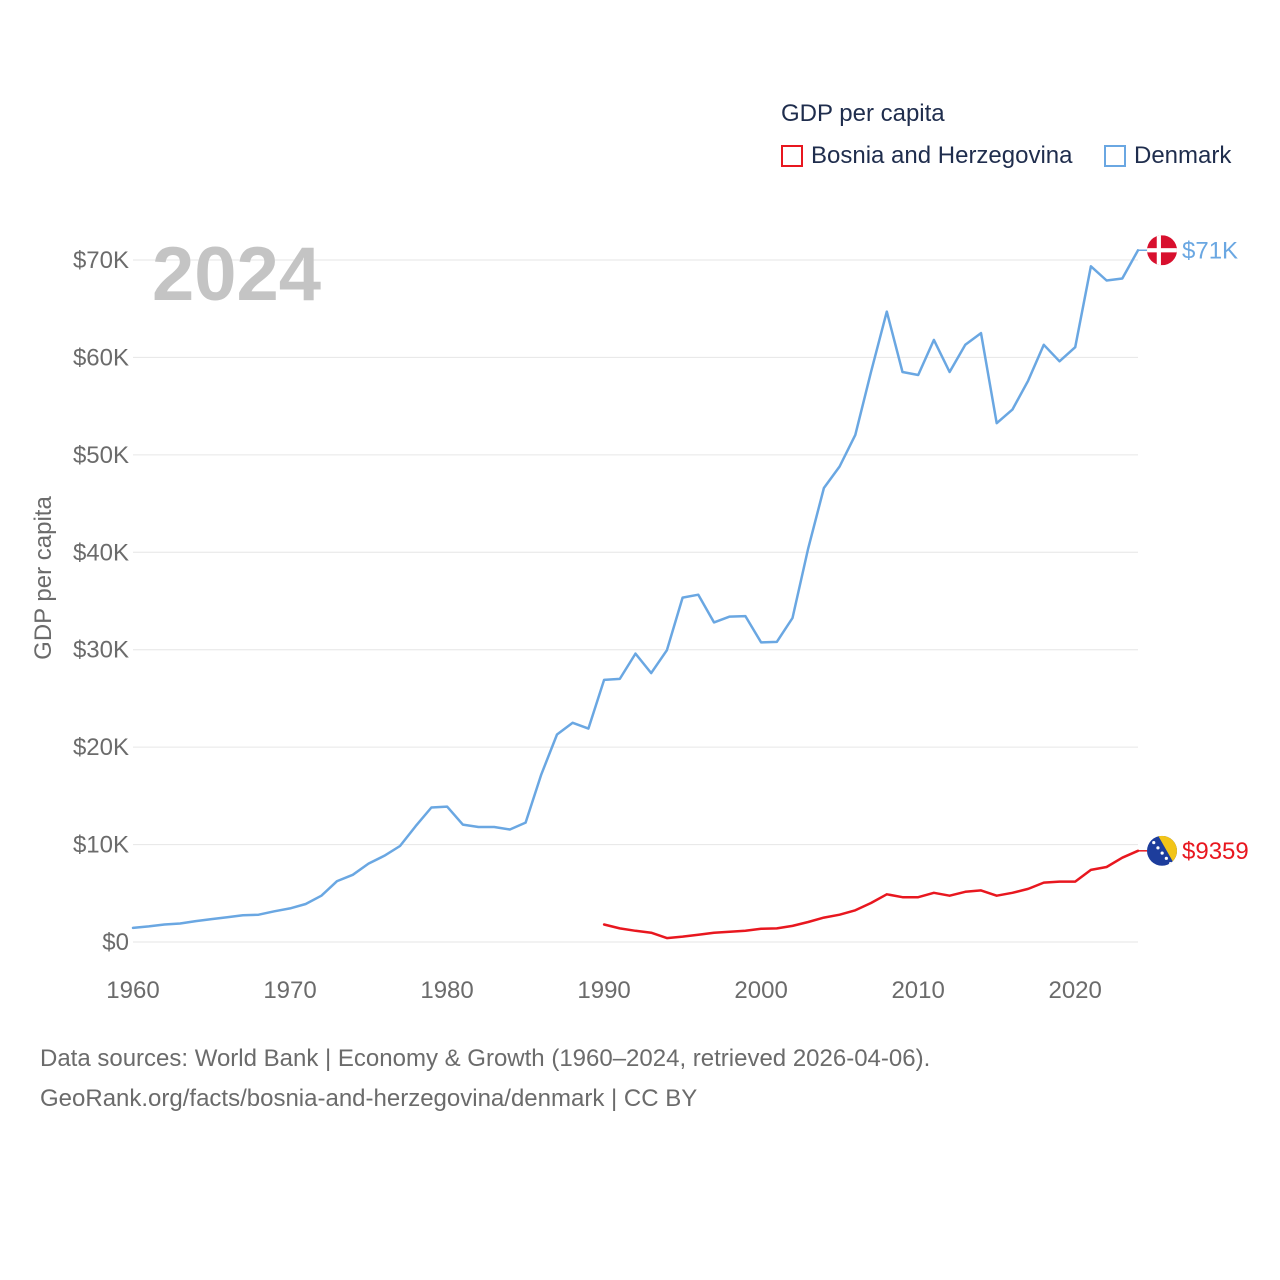 The image size is (1280, 1280). Describe the element at coordinates (792, 156) in the screenshot. I see `legend-swatch-bosnia` at that location.